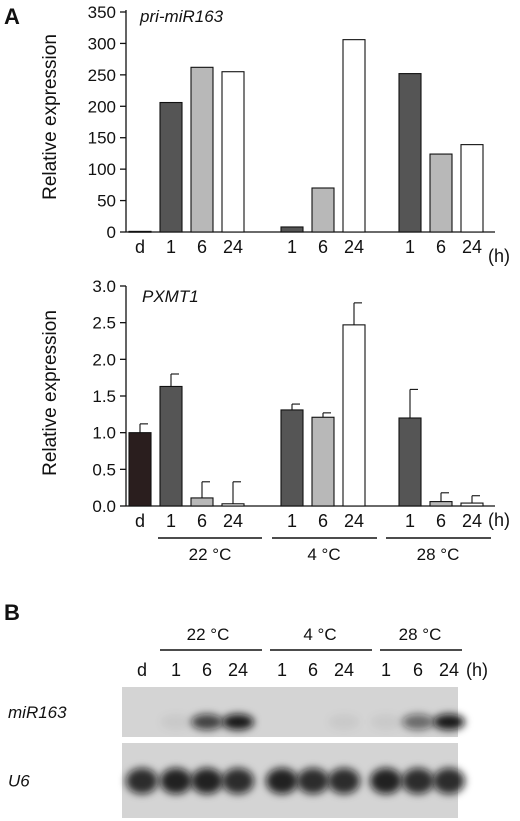  I want to click on c1-ytick-label: 0, so click(111, 232).